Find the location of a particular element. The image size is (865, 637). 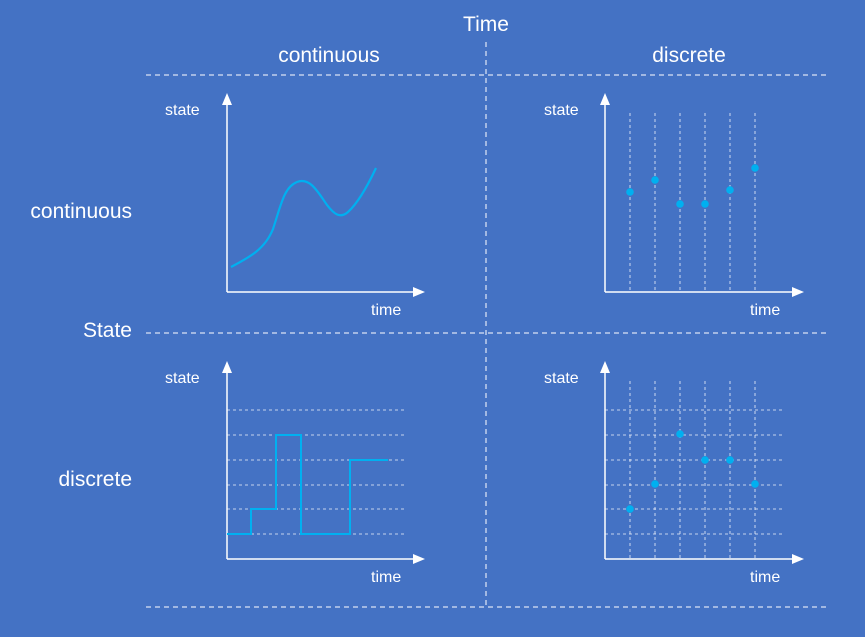

panel-continuous-continuous: state time is located at coordinates (295, 206).